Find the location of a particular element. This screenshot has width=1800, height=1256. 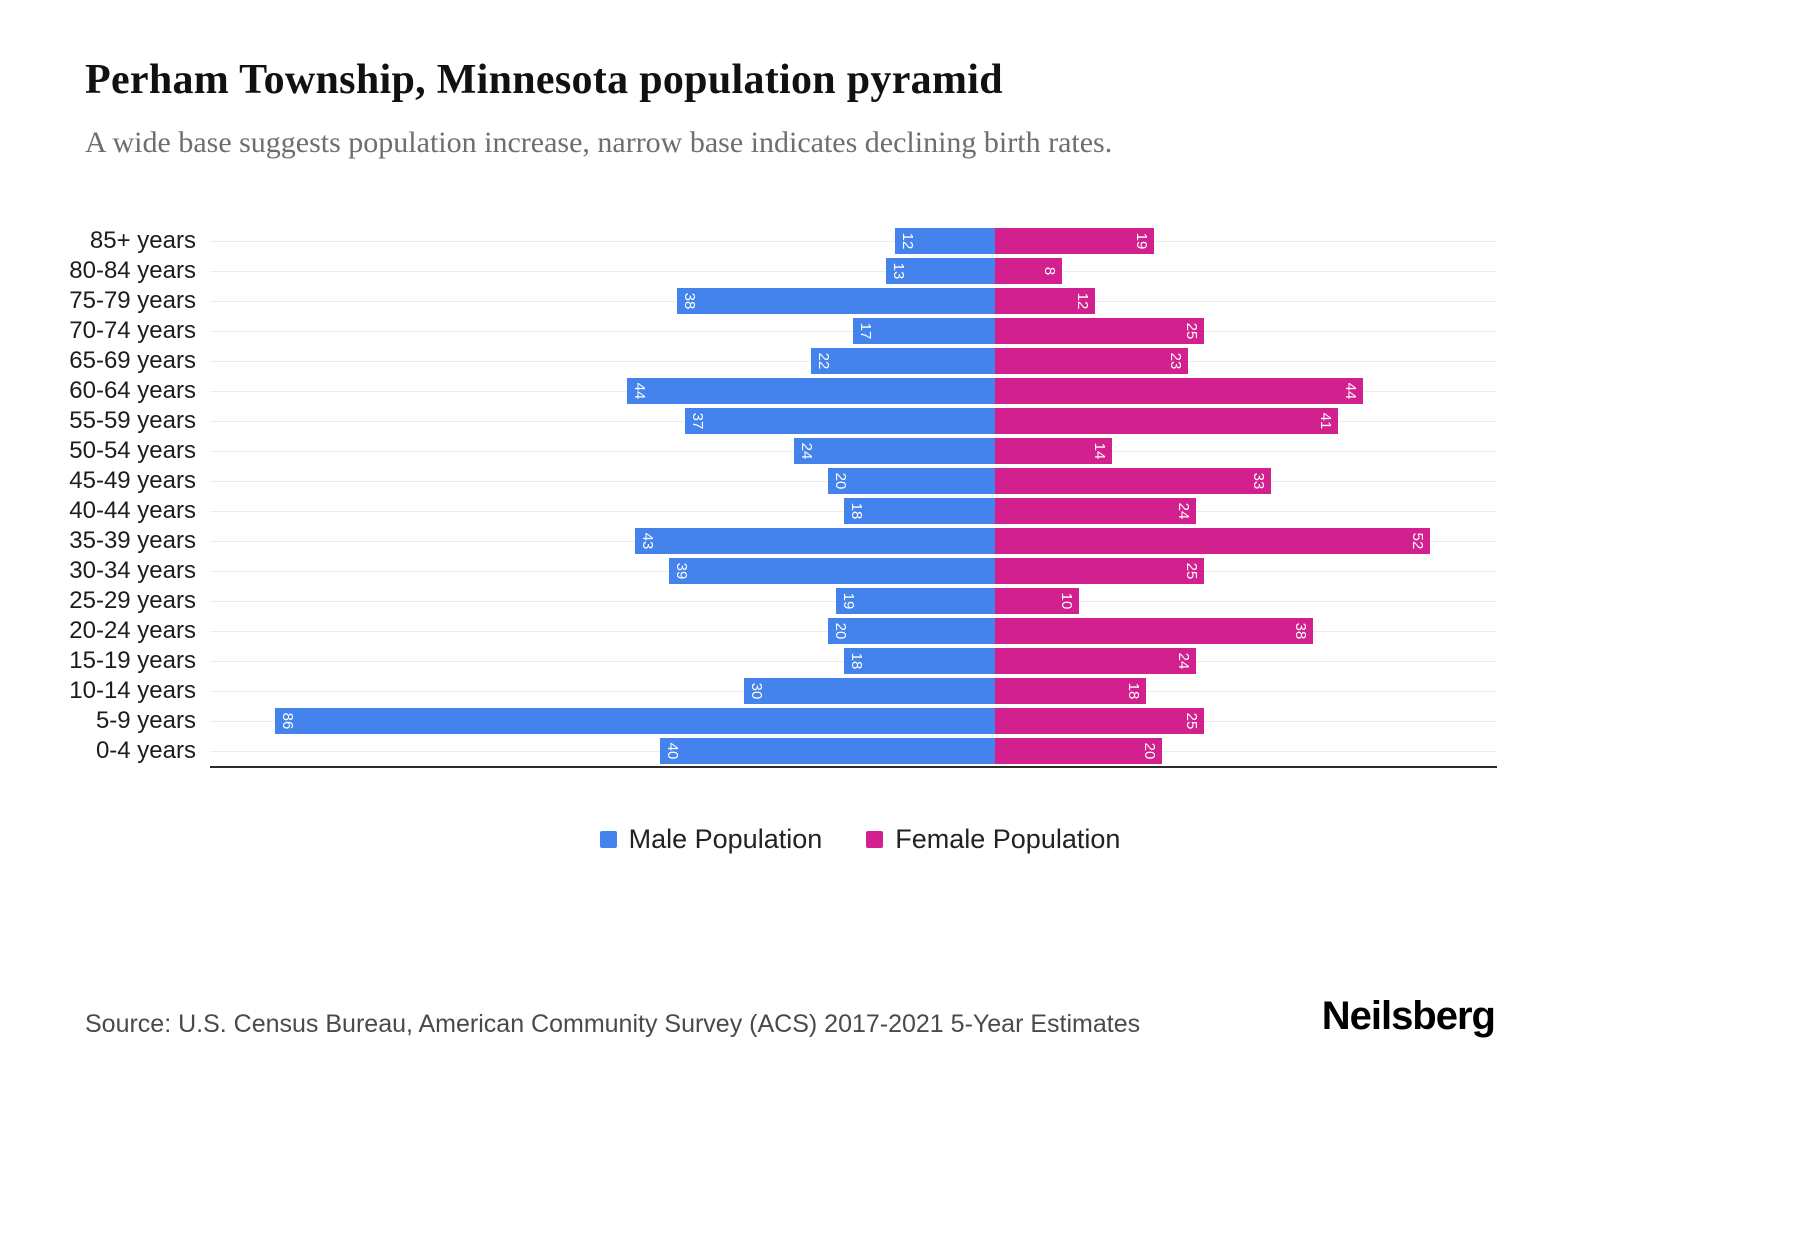

male-bar-value: 18 is located at coordinates (856, 661).